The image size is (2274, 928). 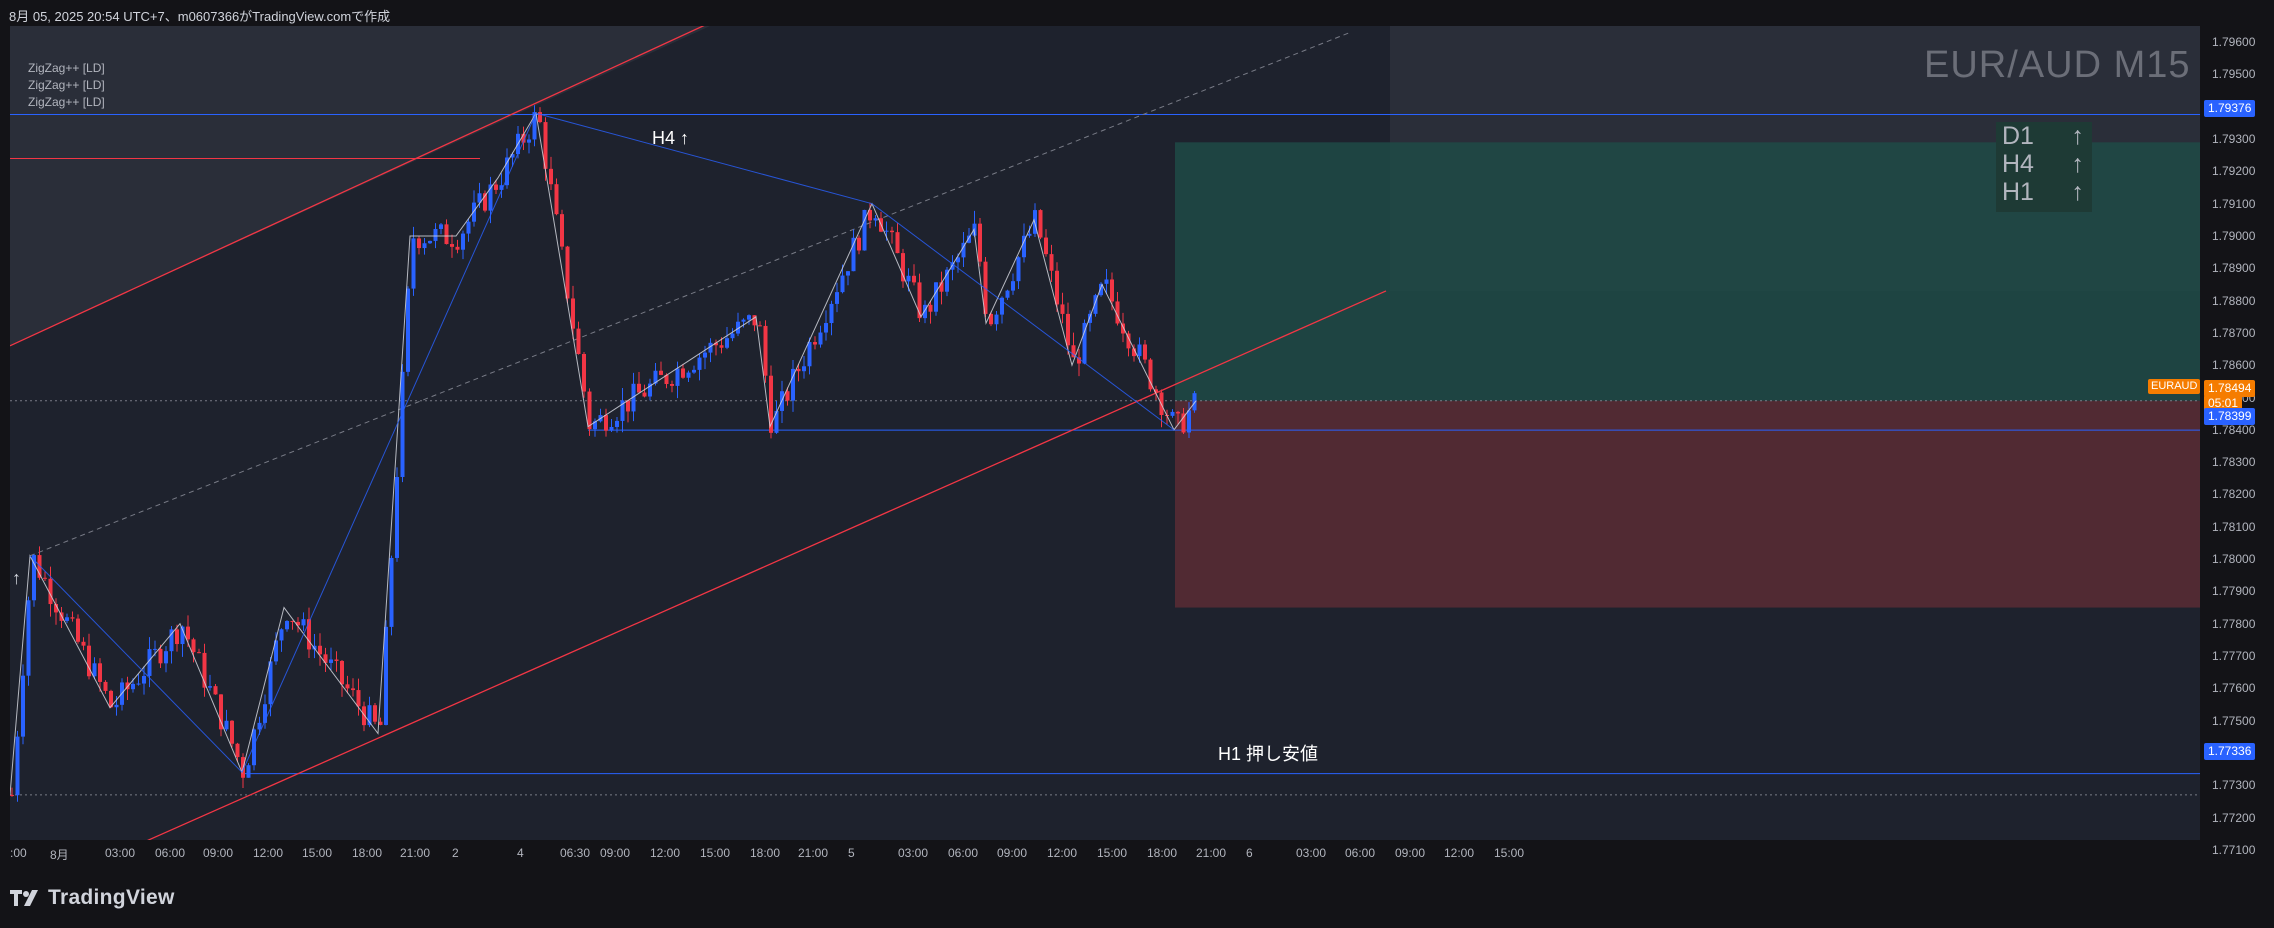 I want to click on trend-timeframe: H4, so click(x=2018, y=164).